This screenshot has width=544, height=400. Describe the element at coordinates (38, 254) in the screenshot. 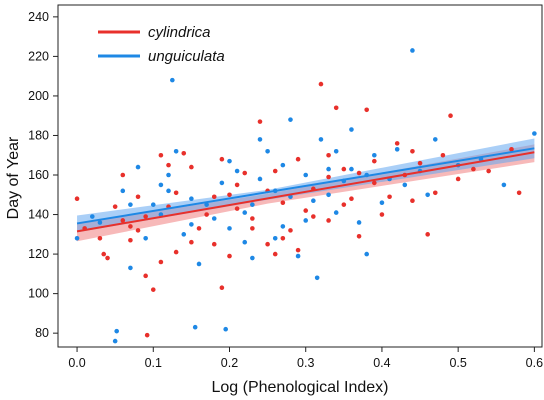

I see `y-tick-label: 120` at that location.